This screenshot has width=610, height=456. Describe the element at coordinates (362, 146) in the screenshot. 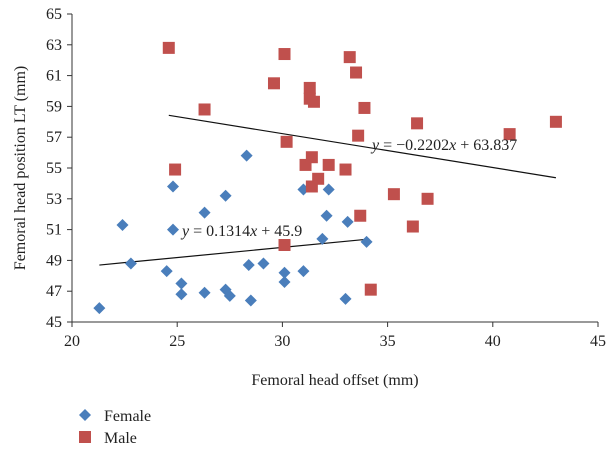

I see `trendline-male` at that location.